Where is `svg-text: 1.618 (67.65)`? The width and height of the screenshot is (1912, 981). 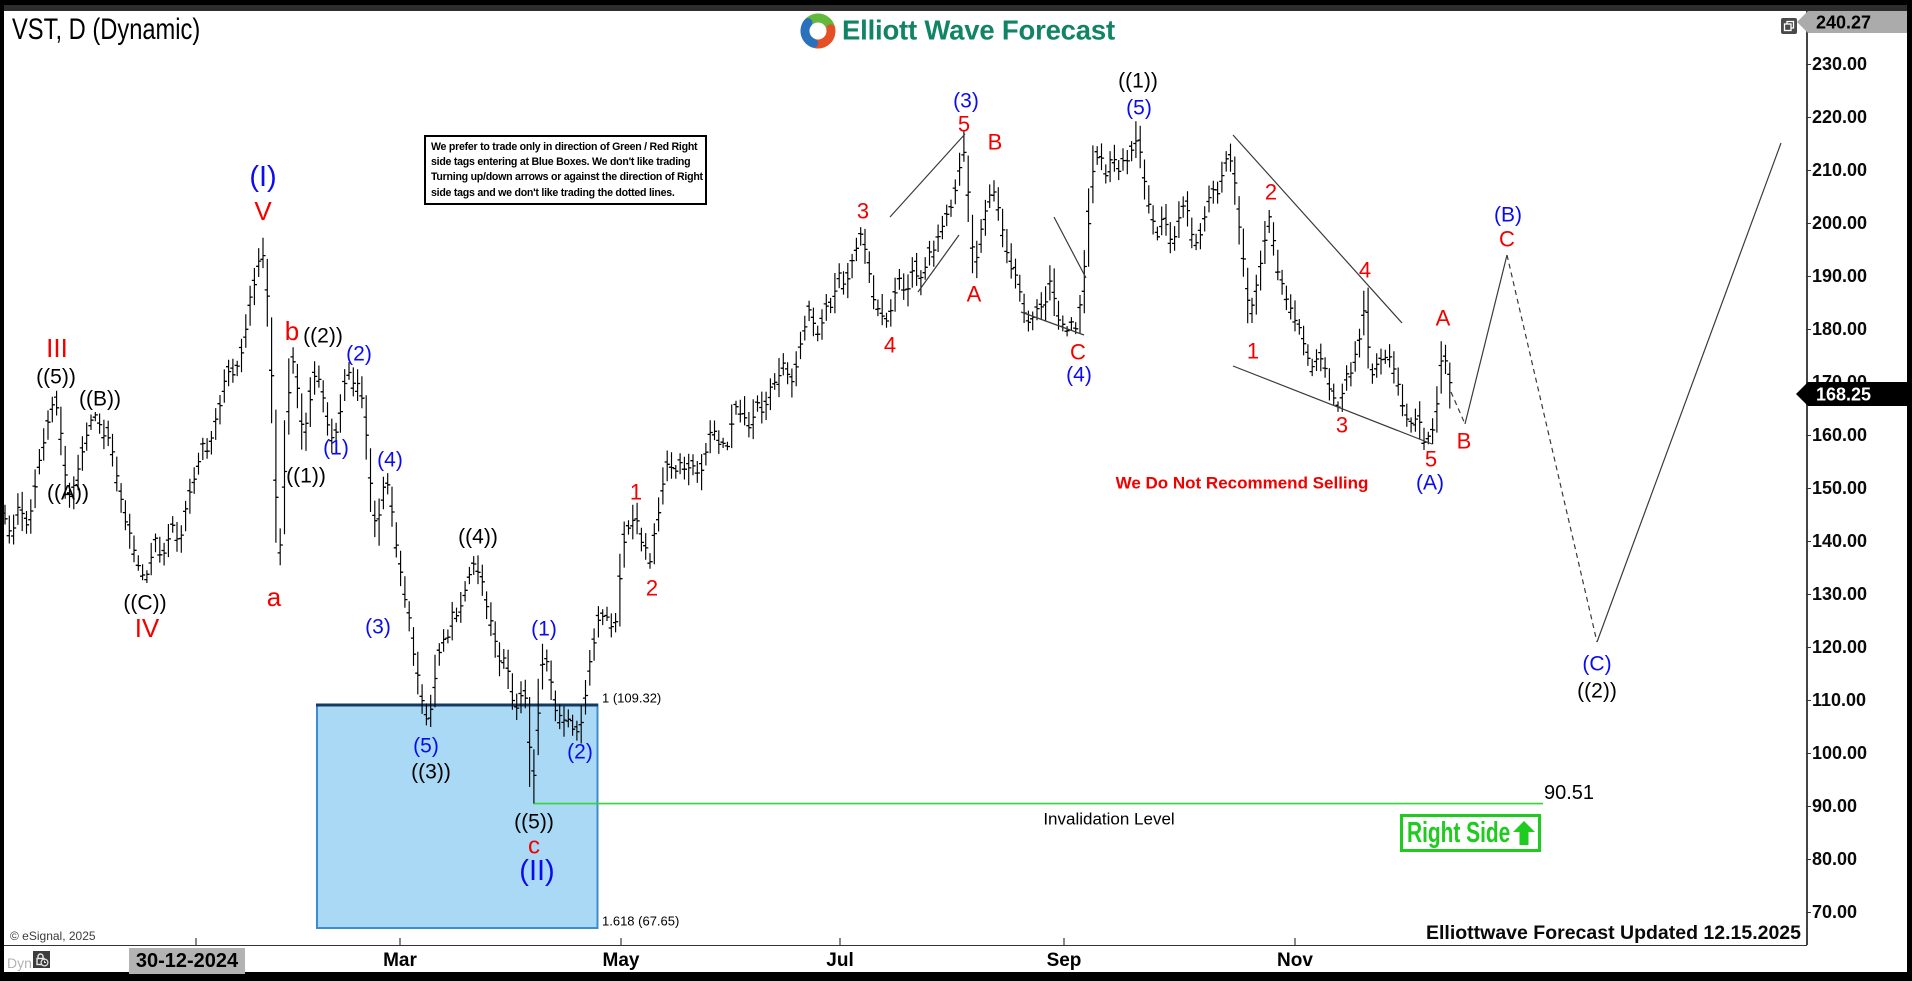
svg-text: 1.618 (67.65) is located at coordinates (640, 921).